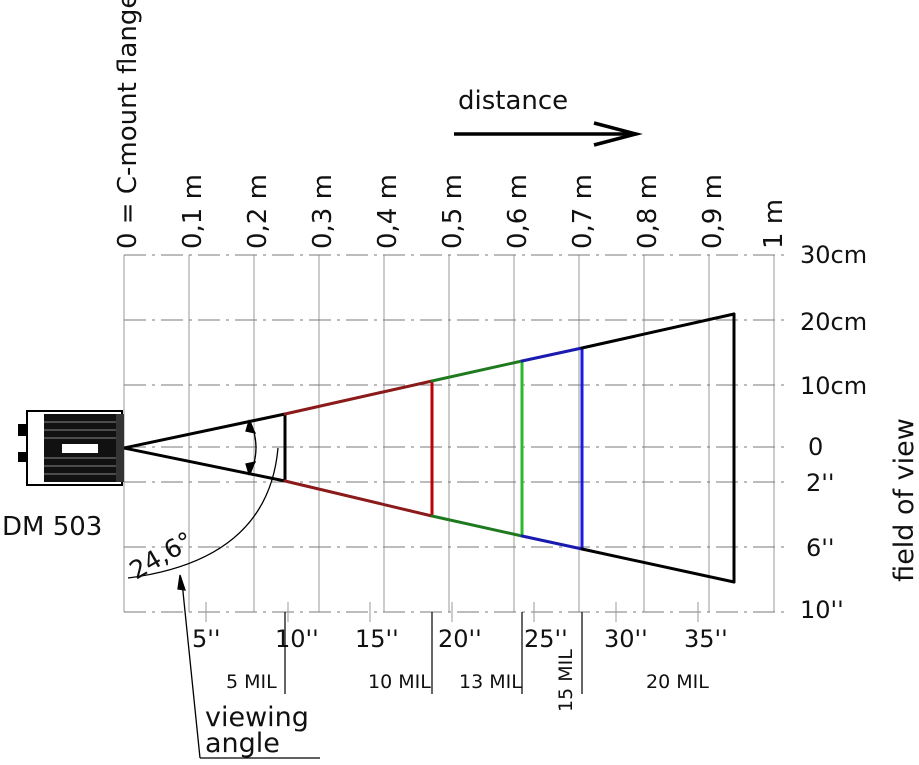  What do you see at coordinates (490, 682) in the screenshot?
I see `resolution-label-13mil: 13 MIL` at bounding box center [490, 682].